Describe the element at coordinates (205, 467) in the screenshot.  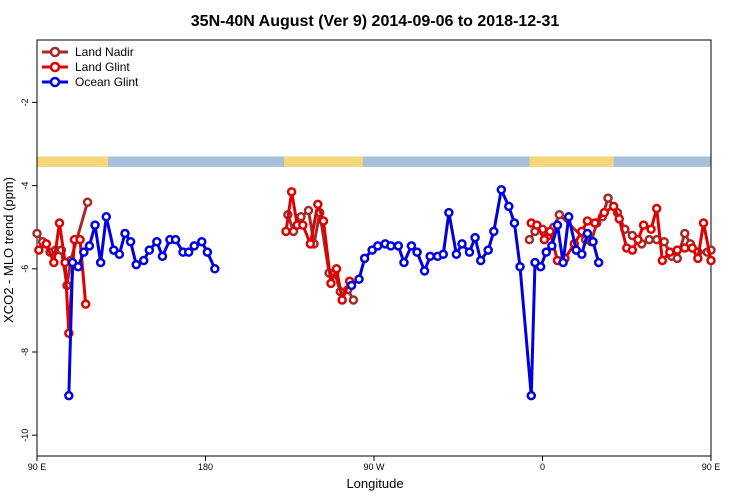
I see `x-tick-label: 180` at that location.